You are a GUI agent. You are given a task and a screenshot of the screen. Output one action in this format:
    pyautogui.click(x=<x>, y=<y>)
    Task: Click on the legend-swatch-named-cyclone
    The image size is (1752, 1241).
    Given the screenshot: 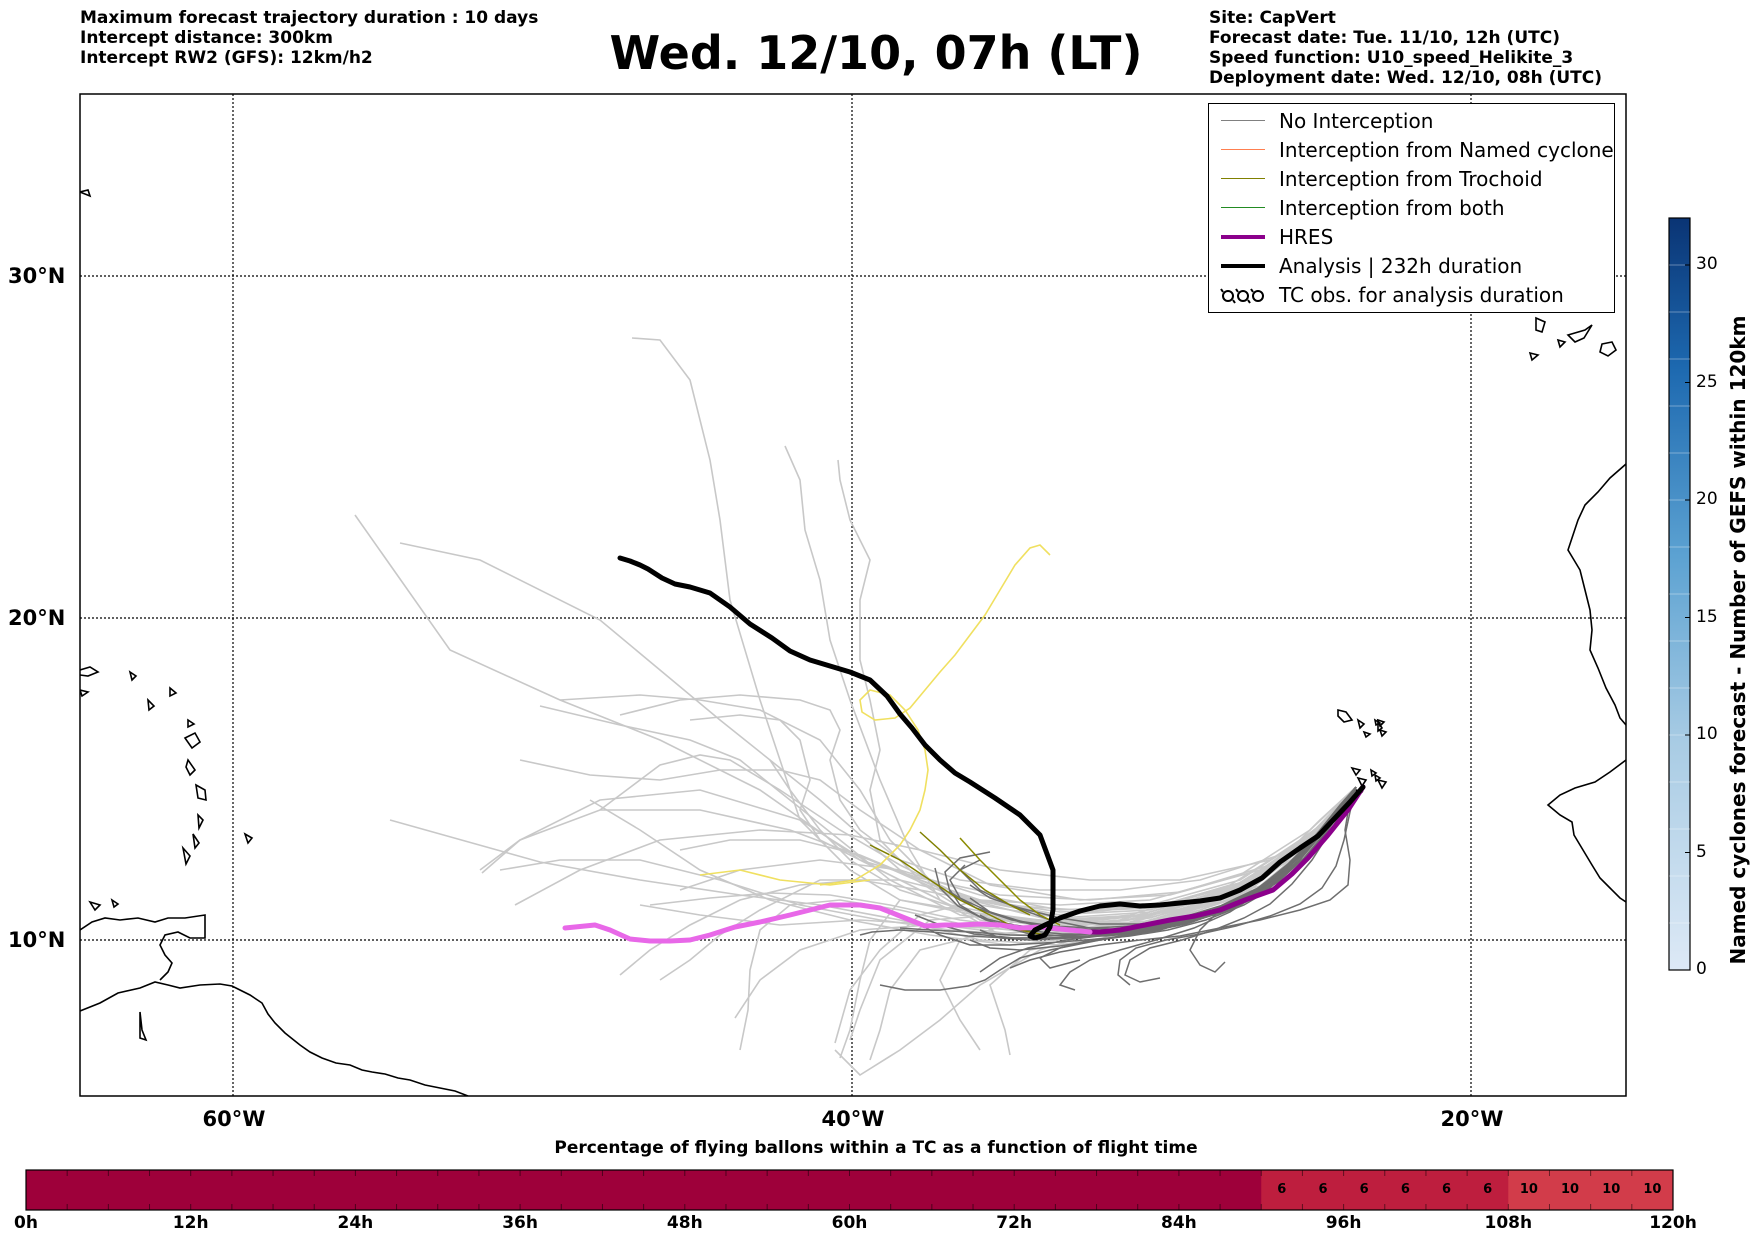 What is the action you would take?
    pyautogui.click(x=1243, y=149)
    